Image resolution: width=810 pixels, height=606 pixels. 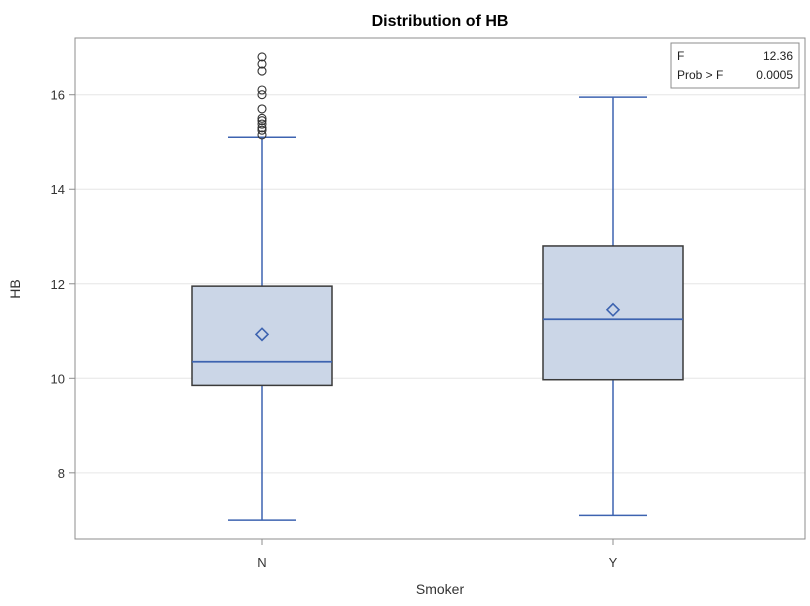 I want to click on y-tick-label-14: 14, so click(x=58, y=189).